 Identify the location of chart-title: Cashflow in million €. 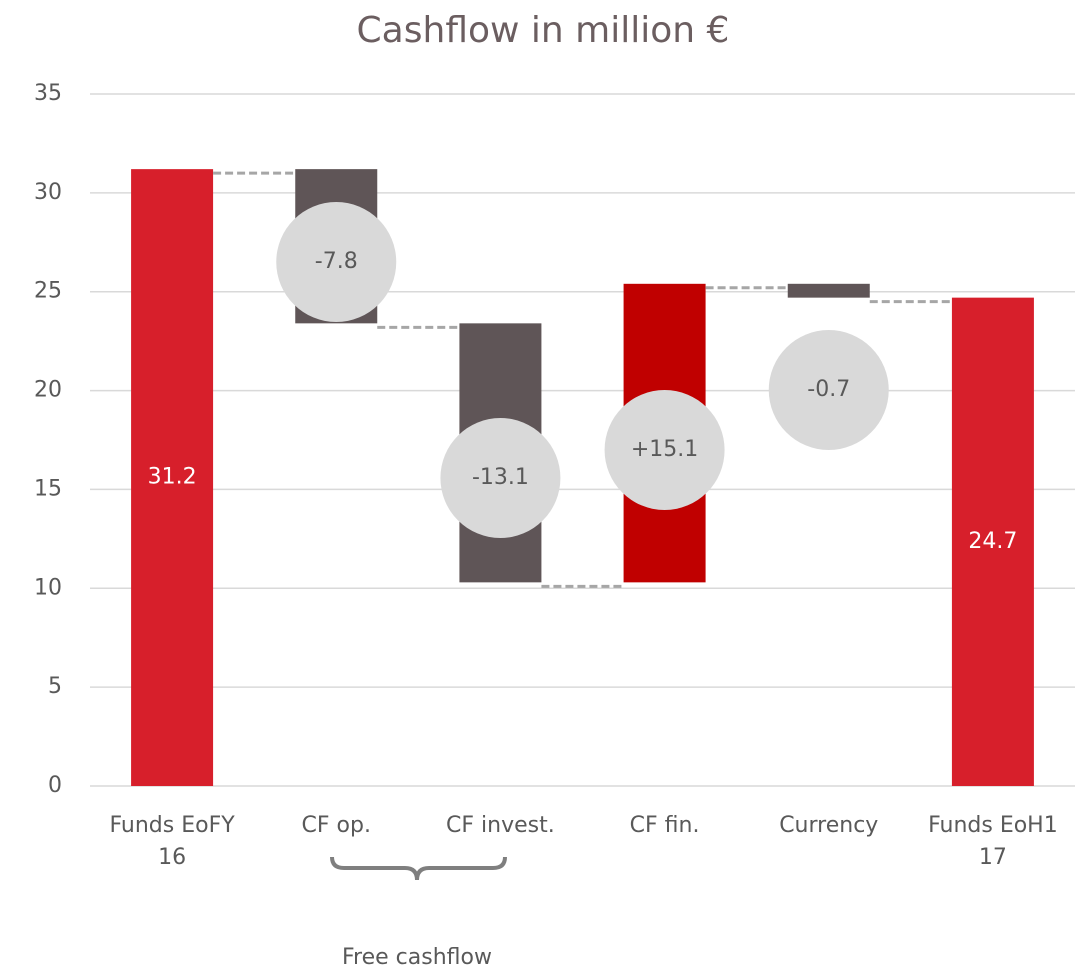
(543, 30).